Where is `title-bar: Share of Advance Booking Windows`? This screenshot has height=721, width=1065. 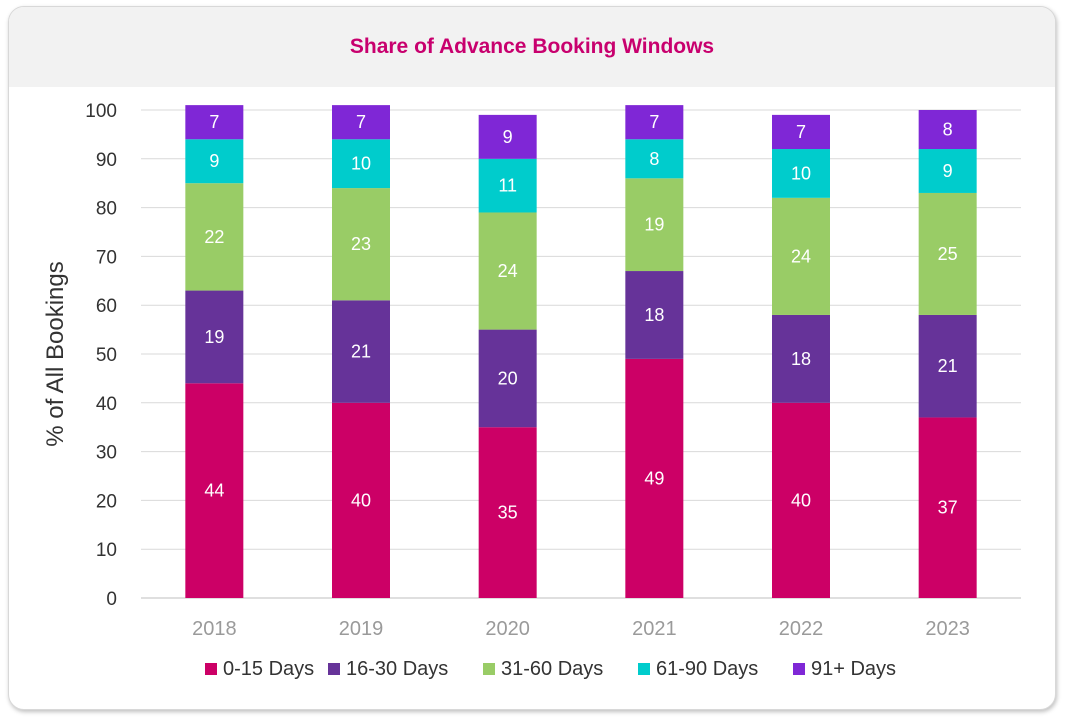
title-bar: Share of Advance Booking Windows is located at coordinates (532, 47).